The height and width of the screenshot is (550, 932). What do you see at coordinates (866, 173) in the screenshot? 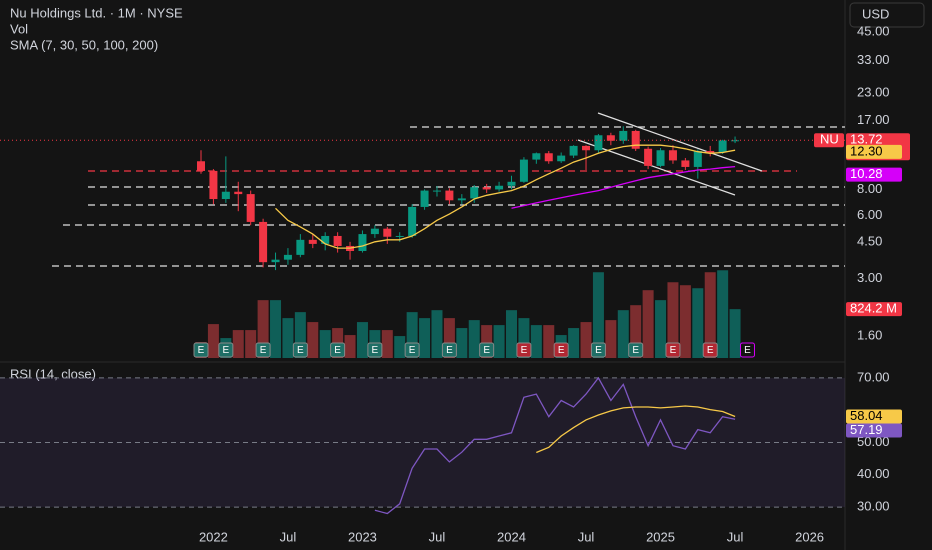
I see `series-value-label: 10.28` at bounding box center [866, 173].